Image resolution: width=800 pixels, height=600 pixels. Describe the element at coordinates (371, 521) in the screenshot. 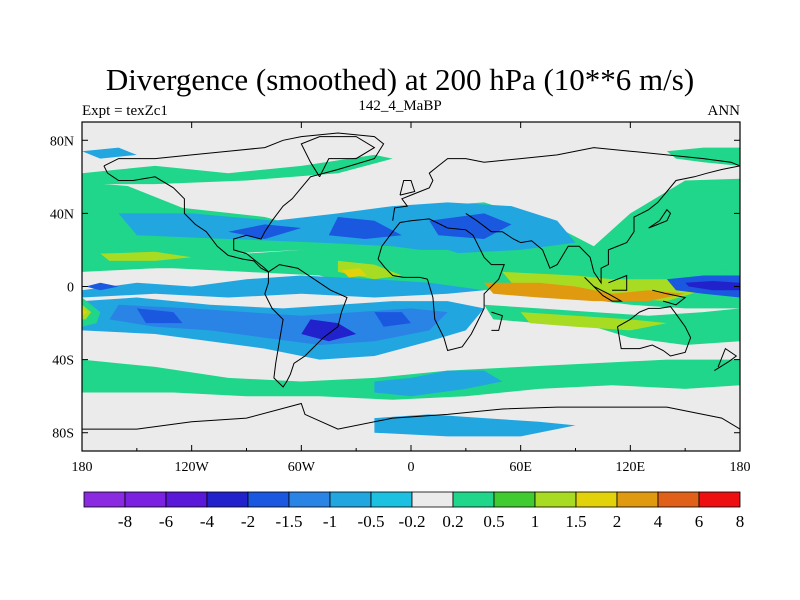

I see `colorbar-label: -0.5` at that location.